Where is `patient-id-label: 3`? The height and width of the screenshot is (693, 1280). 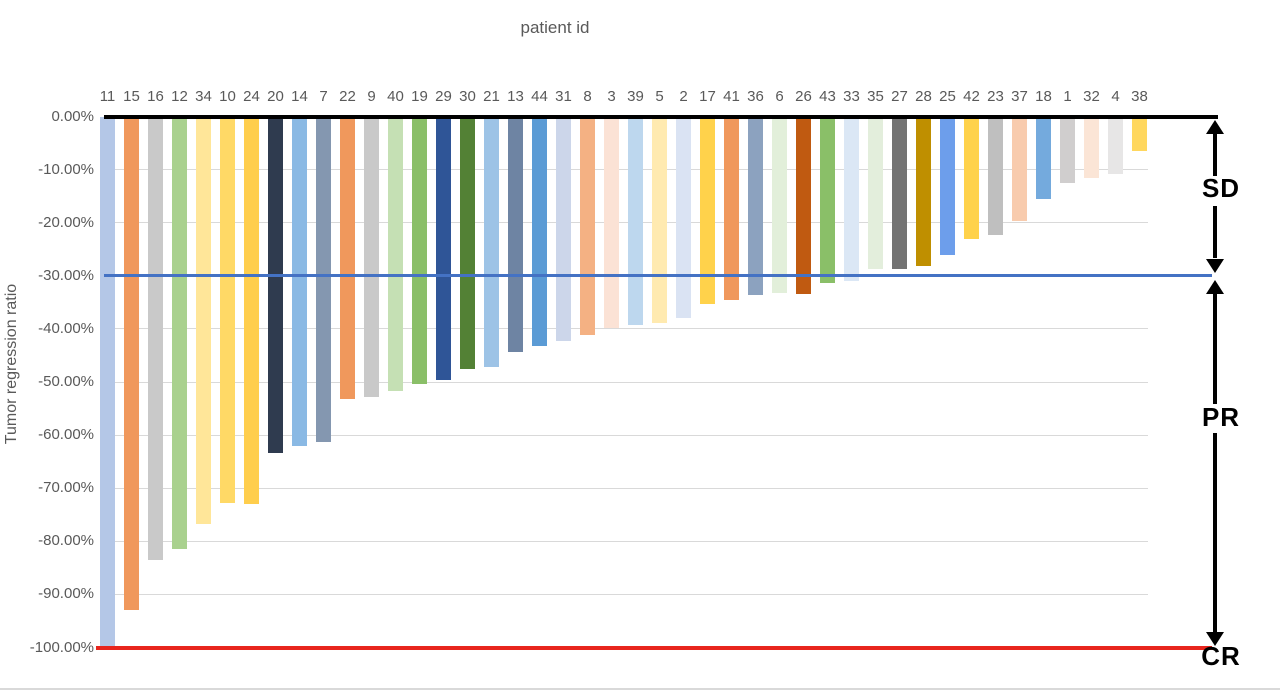
patient-id-label: 3 is located at coordinates (611, 96).